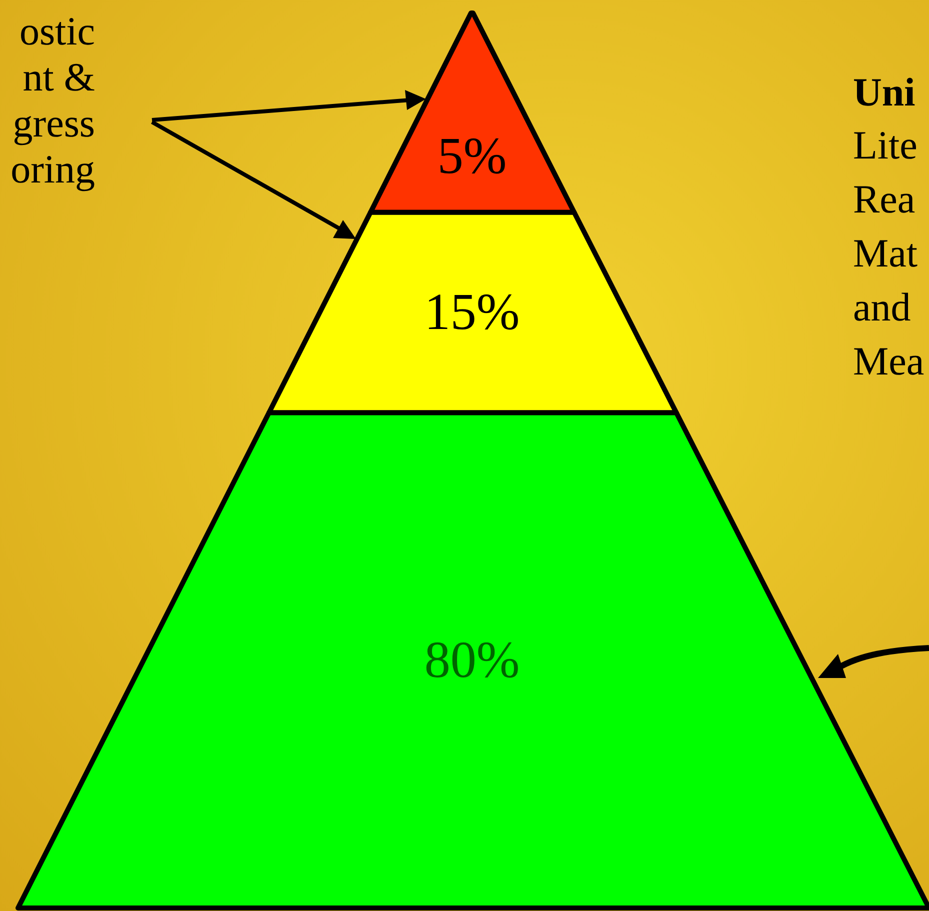  What do you see at coordinates (472, 313) in the screenshot?
I see `data-label: 15%` at bounding box center [472, 313].